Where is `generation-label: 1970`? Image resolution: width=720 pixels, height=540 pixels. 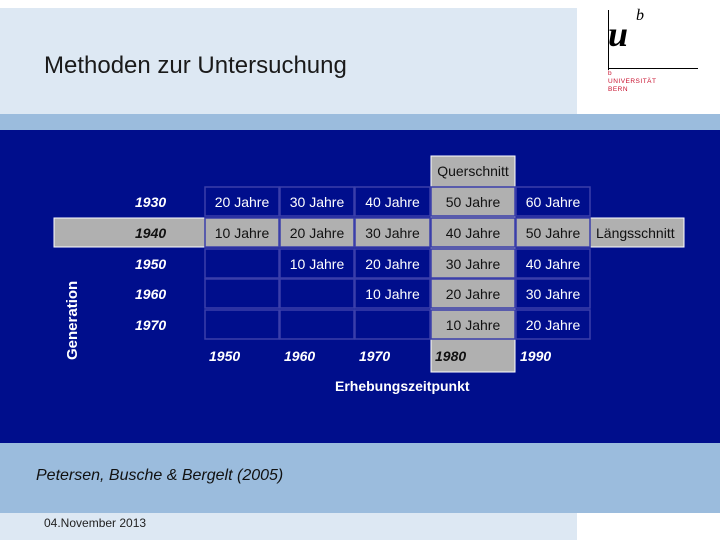
generation-label: 1970 is located at coordinates (150, 325).